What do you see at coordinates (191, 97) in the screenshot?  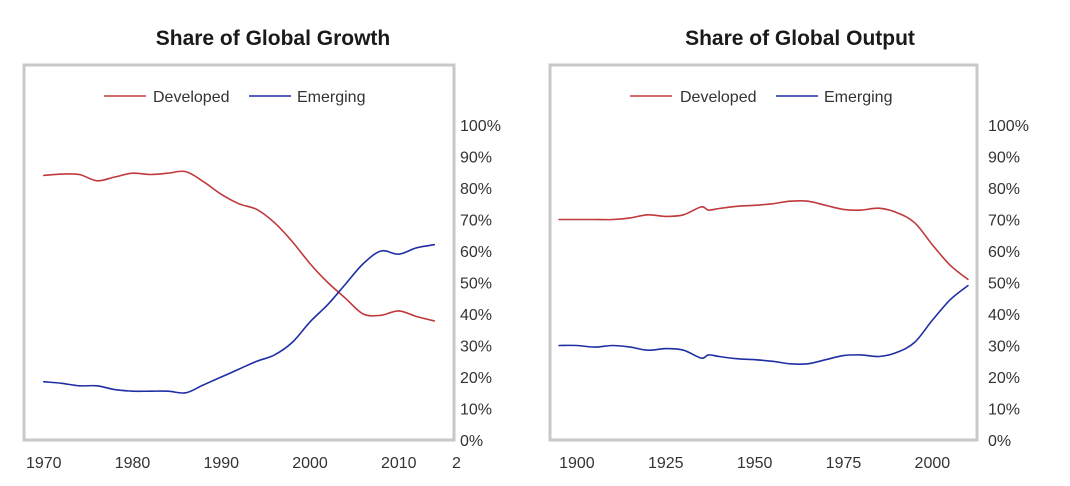 I see `growth-legend-developed-label: Developed` at bounding box center [191, 97].